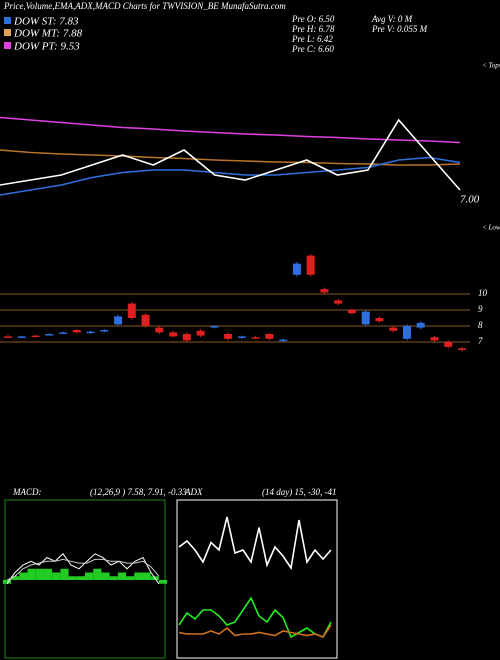 Image resolution: width=500 pixels, height=660 pixels. What do you see at coordinates (399, 29) in the screenshot?
I see `info: Pre V: 0.055 M` at bounding box center [399, 29].